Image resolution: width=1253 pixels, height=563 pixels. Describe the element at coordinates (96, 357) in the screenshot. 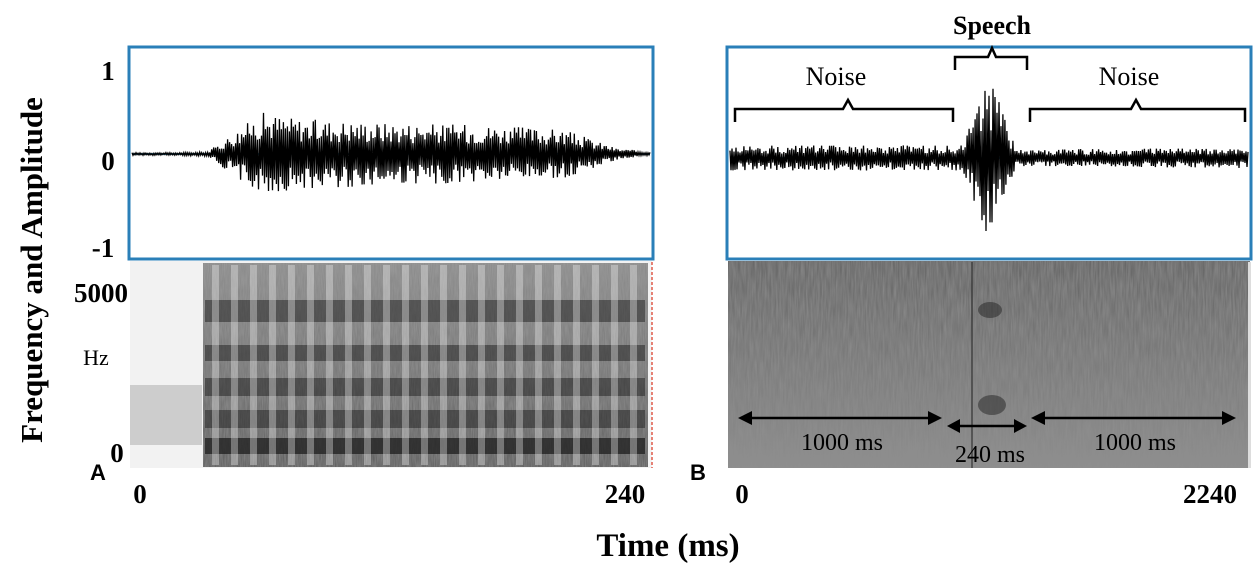

I see `panel-a-ylabel-hz: Hz` at that location.